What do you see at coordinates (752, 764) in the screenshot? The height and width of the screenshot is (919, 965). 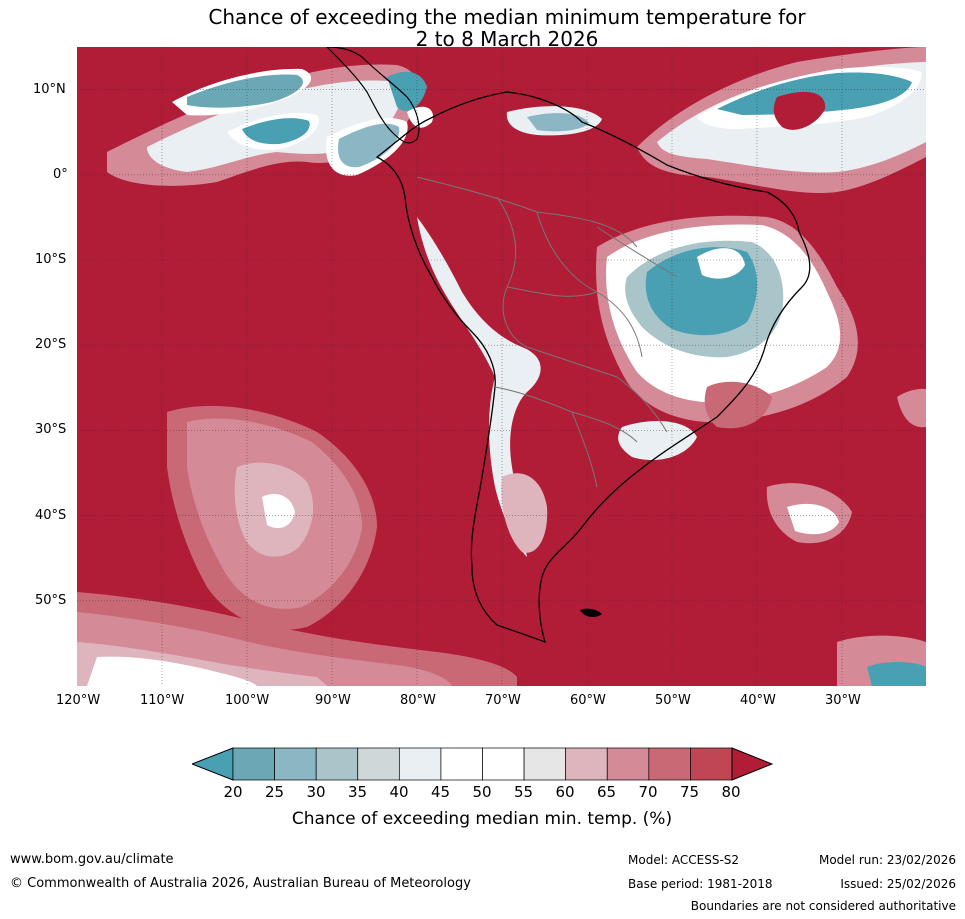 I see `colorbar-high-extend` at bounding box center [752, 764].